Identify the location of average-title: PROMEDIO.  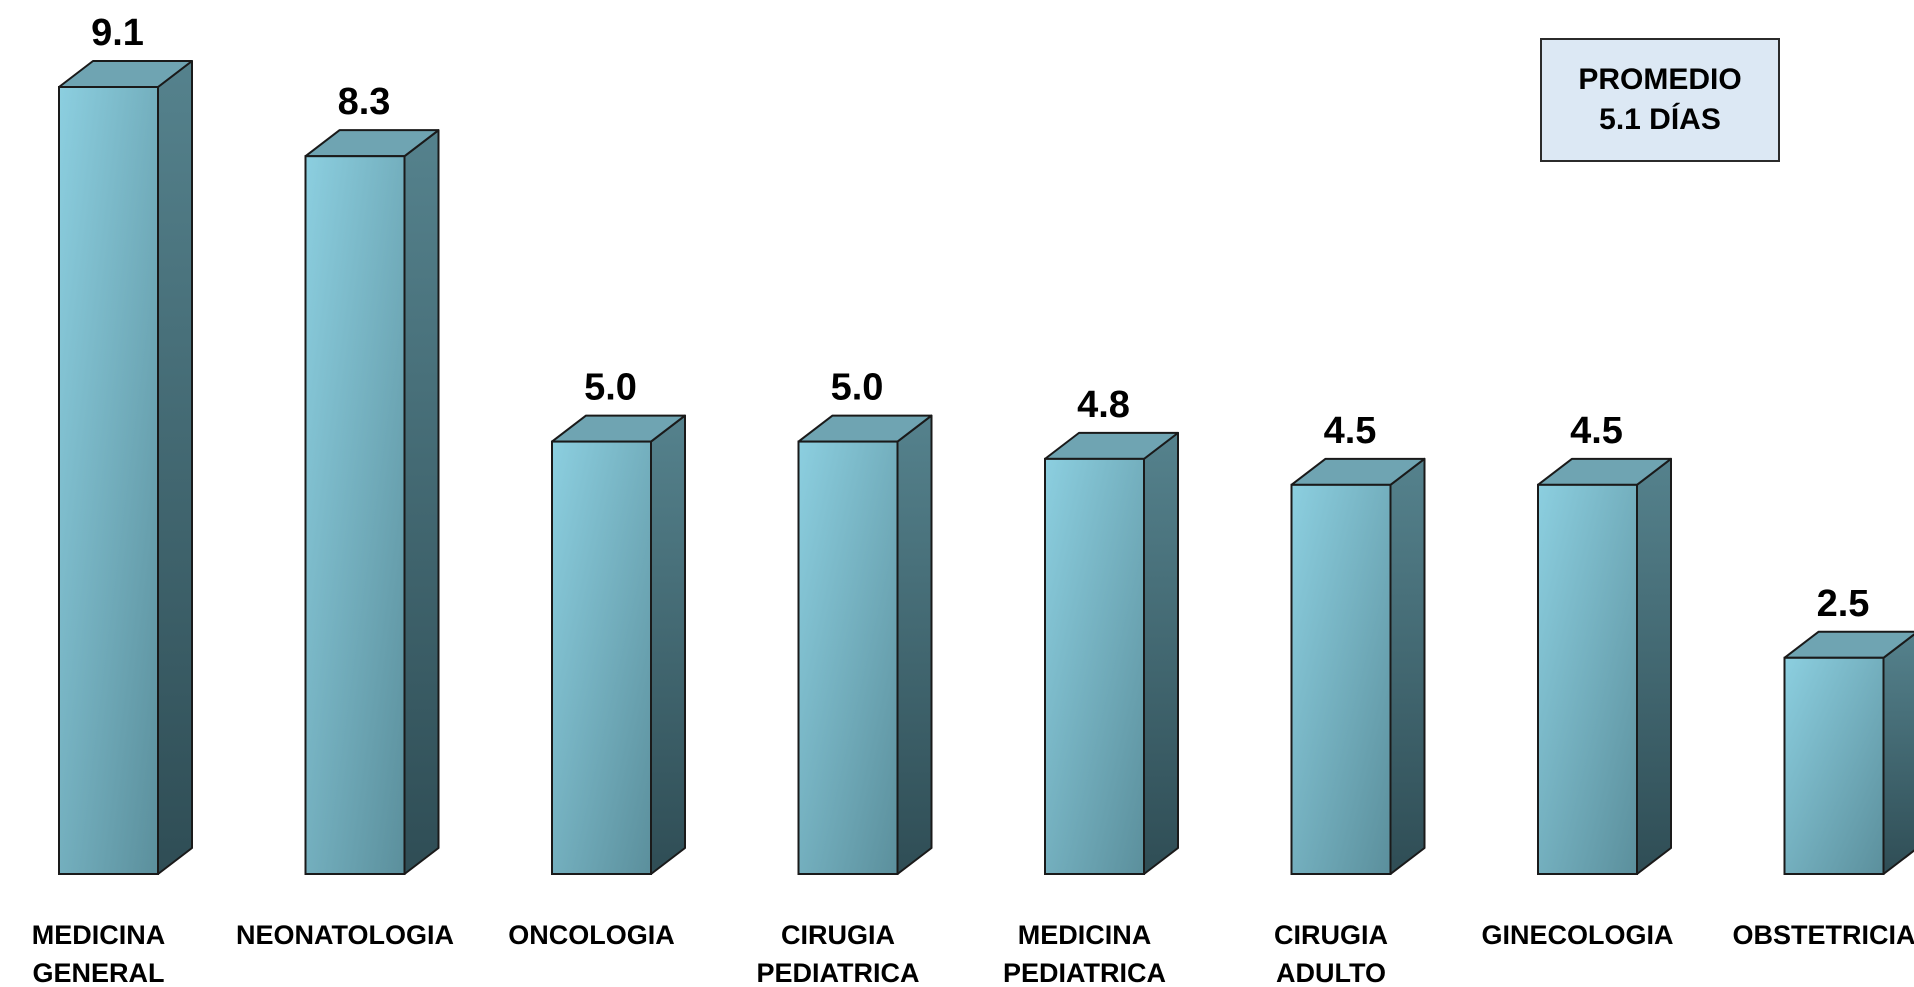
(1660, 79).